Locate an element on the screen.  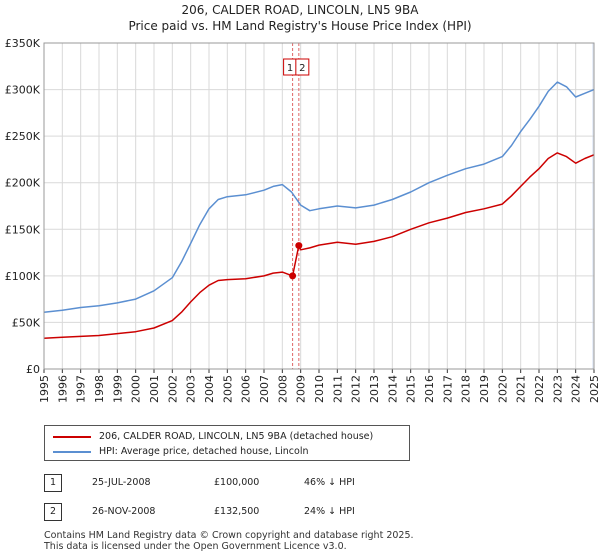
y-tick-label: £50K is located at coordinates (26, 322).